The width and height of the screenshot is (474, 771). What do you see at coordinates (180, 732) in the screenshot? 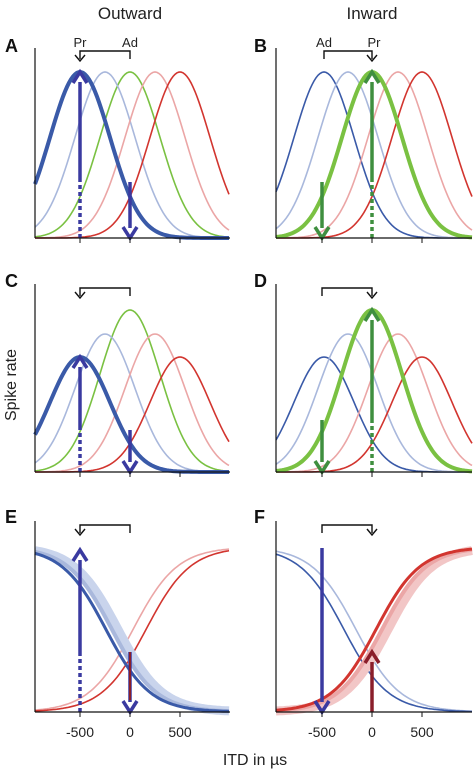
I see `x-tick-left-500: 500` at bounding box center [180, 732].